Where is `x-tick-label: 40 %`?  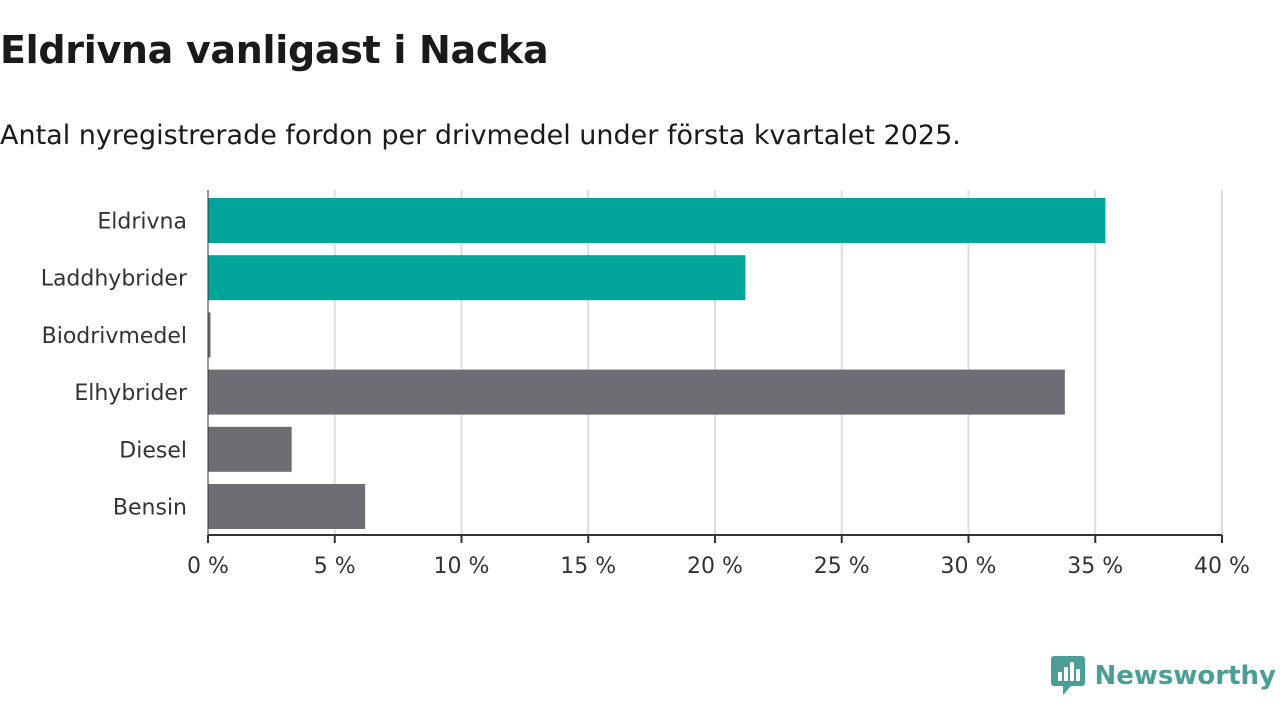 x-tick-label: 40 % is located at coordinates (1222, 566).